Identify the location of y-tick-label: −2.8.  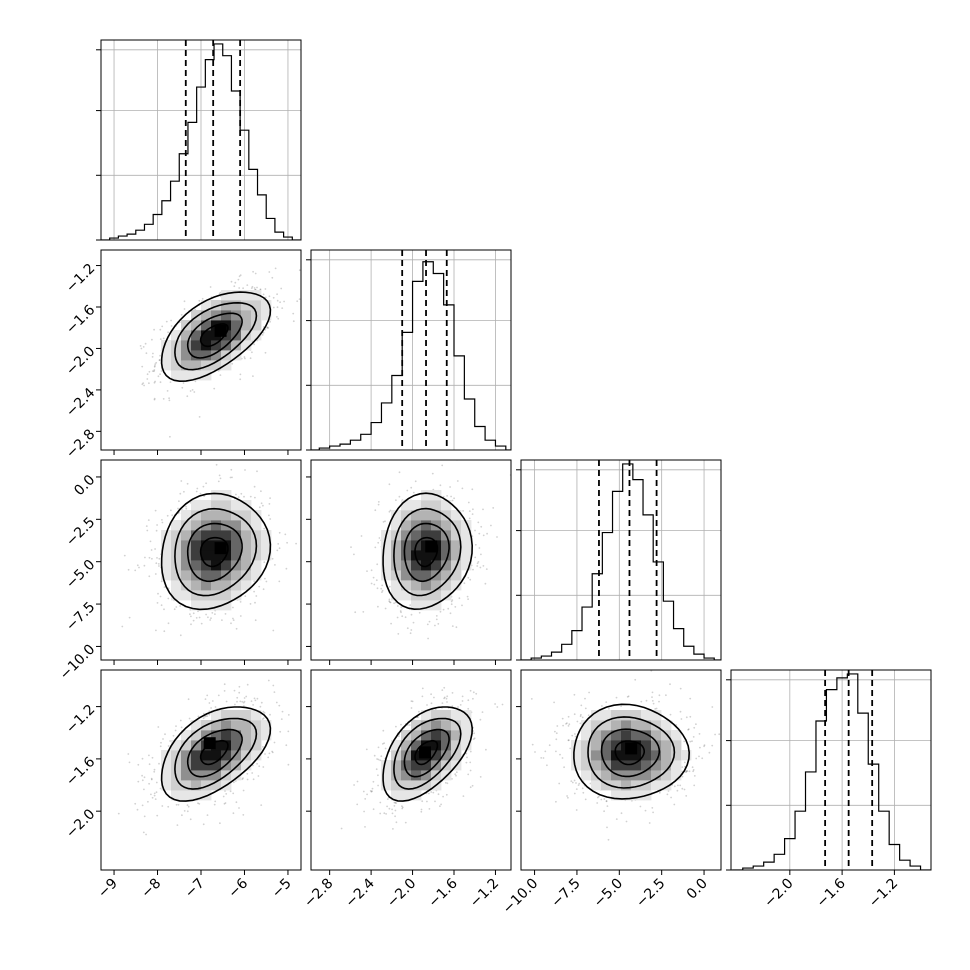
(80, 443).